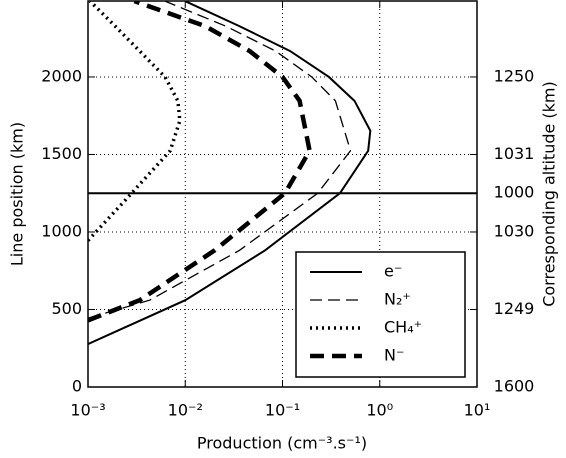 The height and width of the screenshot is (458, 566). What do you see at coordinates (514, 230) in the screenshot?
I see `y2-tick-label: 1030` at bounding box center [514, 230].